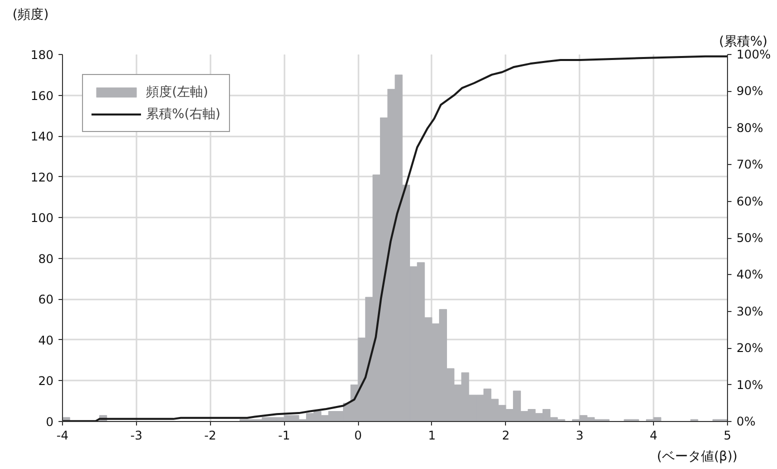  What do you see at coordinates (753, 55) in the screenshot?
I see `y2-tick-label: 100%` at bounding box center [753, 55].